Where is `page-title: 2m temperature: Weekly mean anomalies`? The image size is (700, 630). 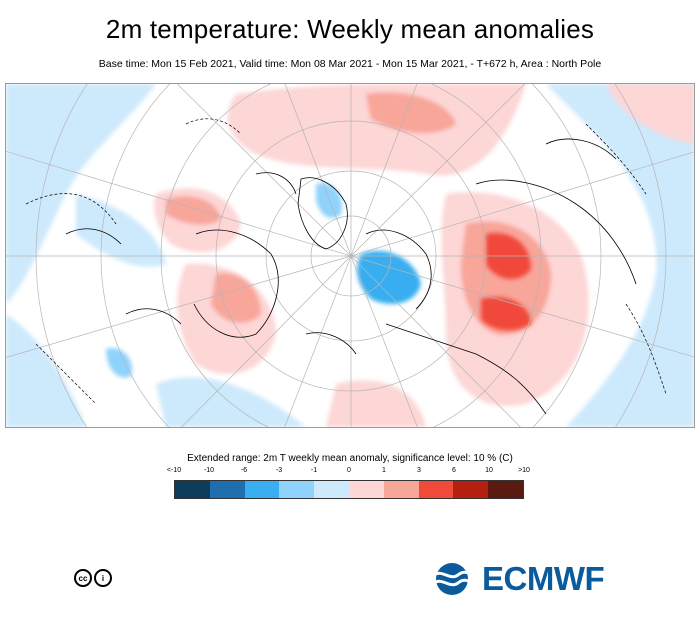
page-title: 2m temperature: Weekly mean anomalies is located at coordinates (350, 29).